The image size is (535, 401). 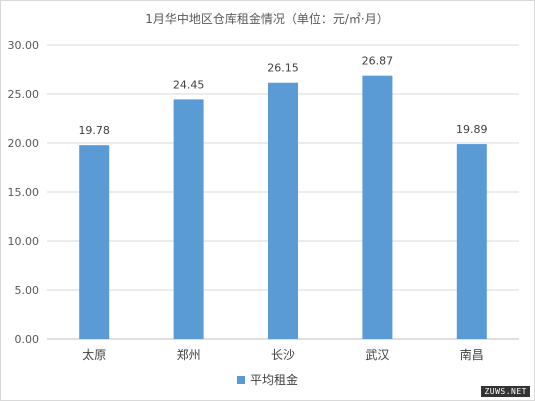 I want to click on y-axis-ticks: 0.00 5.00 10.00 15.00 20.00 25.00 30.00, so click(x=24, y=192).